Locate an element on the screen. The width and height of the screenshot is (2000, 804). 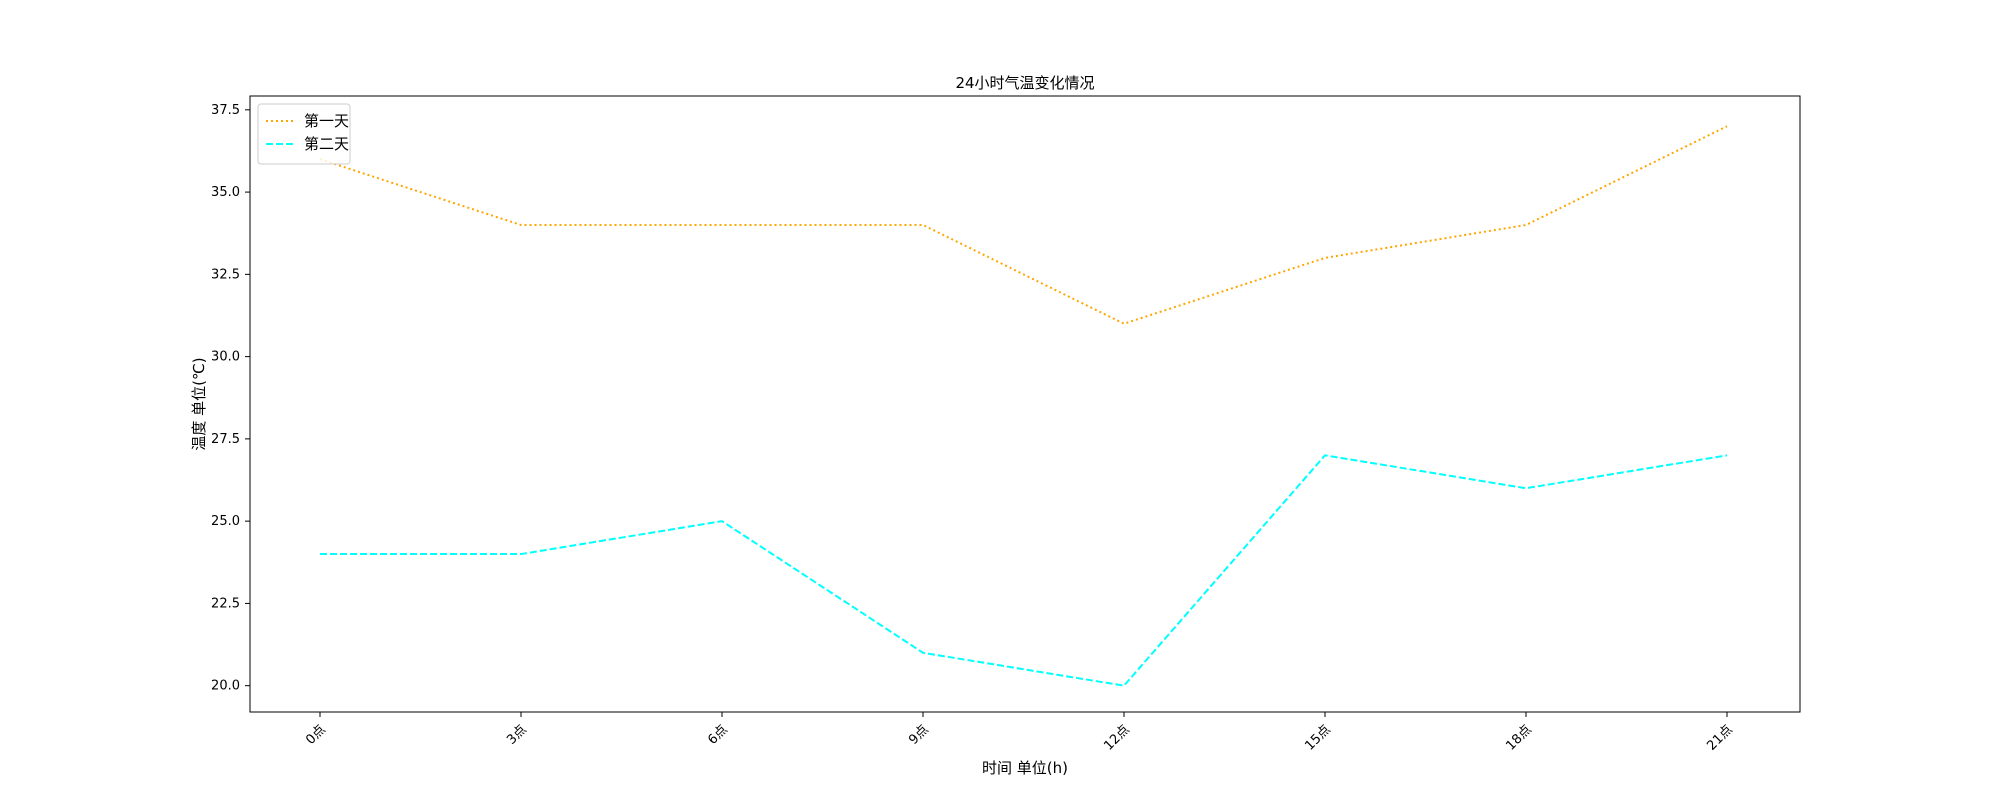
x-tick-label: 18点 is located at coordinates (1518, 737).